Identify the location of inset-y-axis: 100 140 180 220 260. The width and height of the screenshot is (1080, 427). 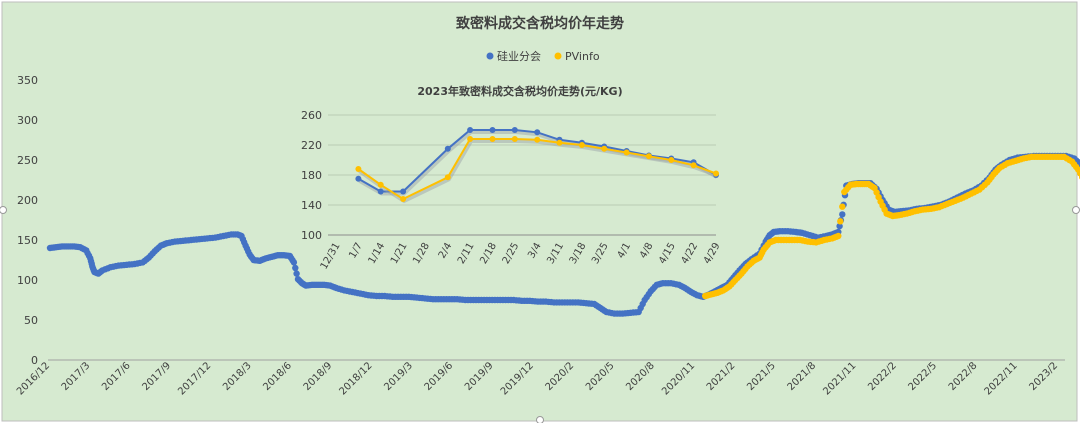
(311, 175).